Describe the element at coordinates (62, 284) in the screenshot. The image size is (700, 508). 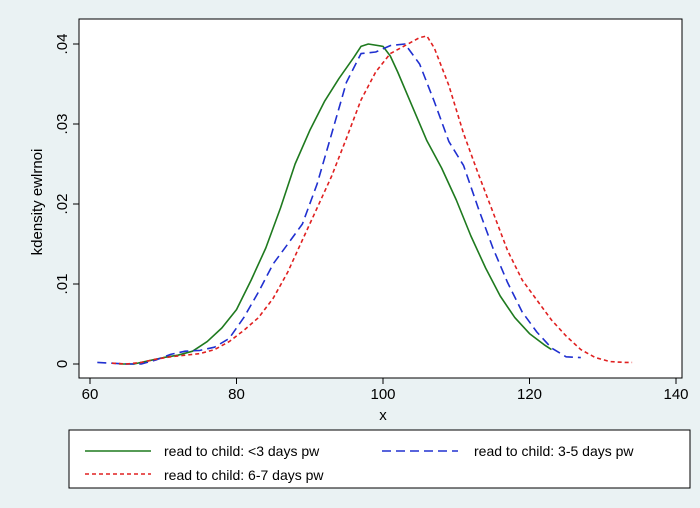
I see `y-tick-label: .01` at that location.